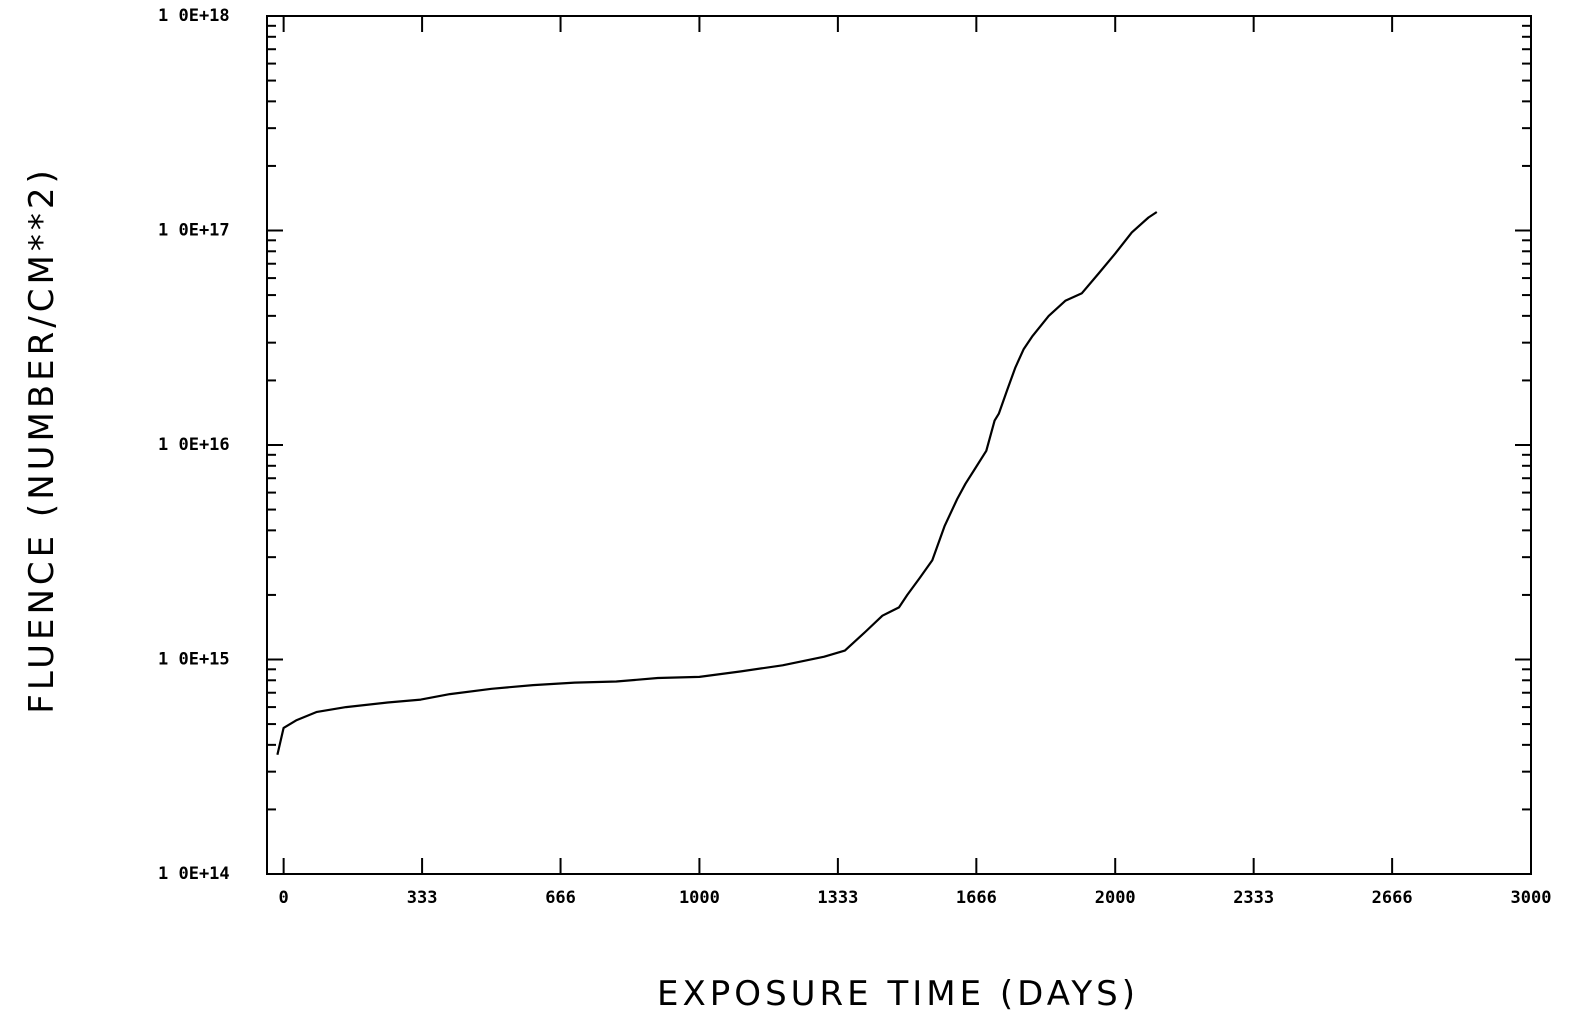 This screenshot has width=1581, height=1024. I want to click on x-tick-label: 2333, so click(1253, 898).